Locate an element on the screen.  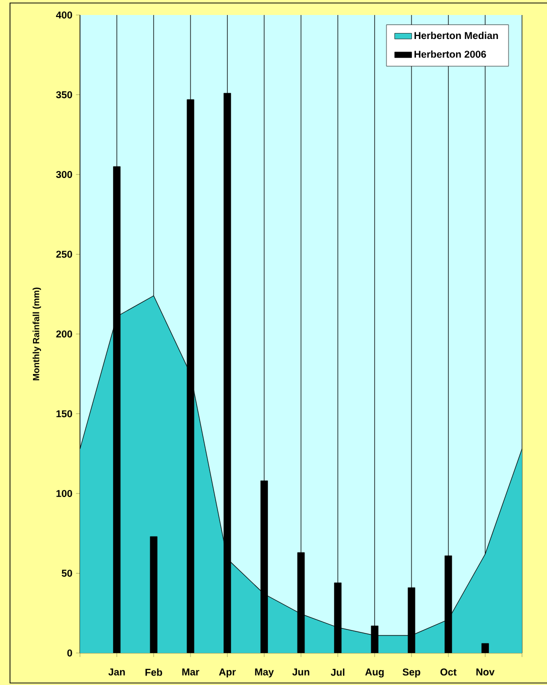
y-tick-label: 100 is located at coordinates (64, 494).